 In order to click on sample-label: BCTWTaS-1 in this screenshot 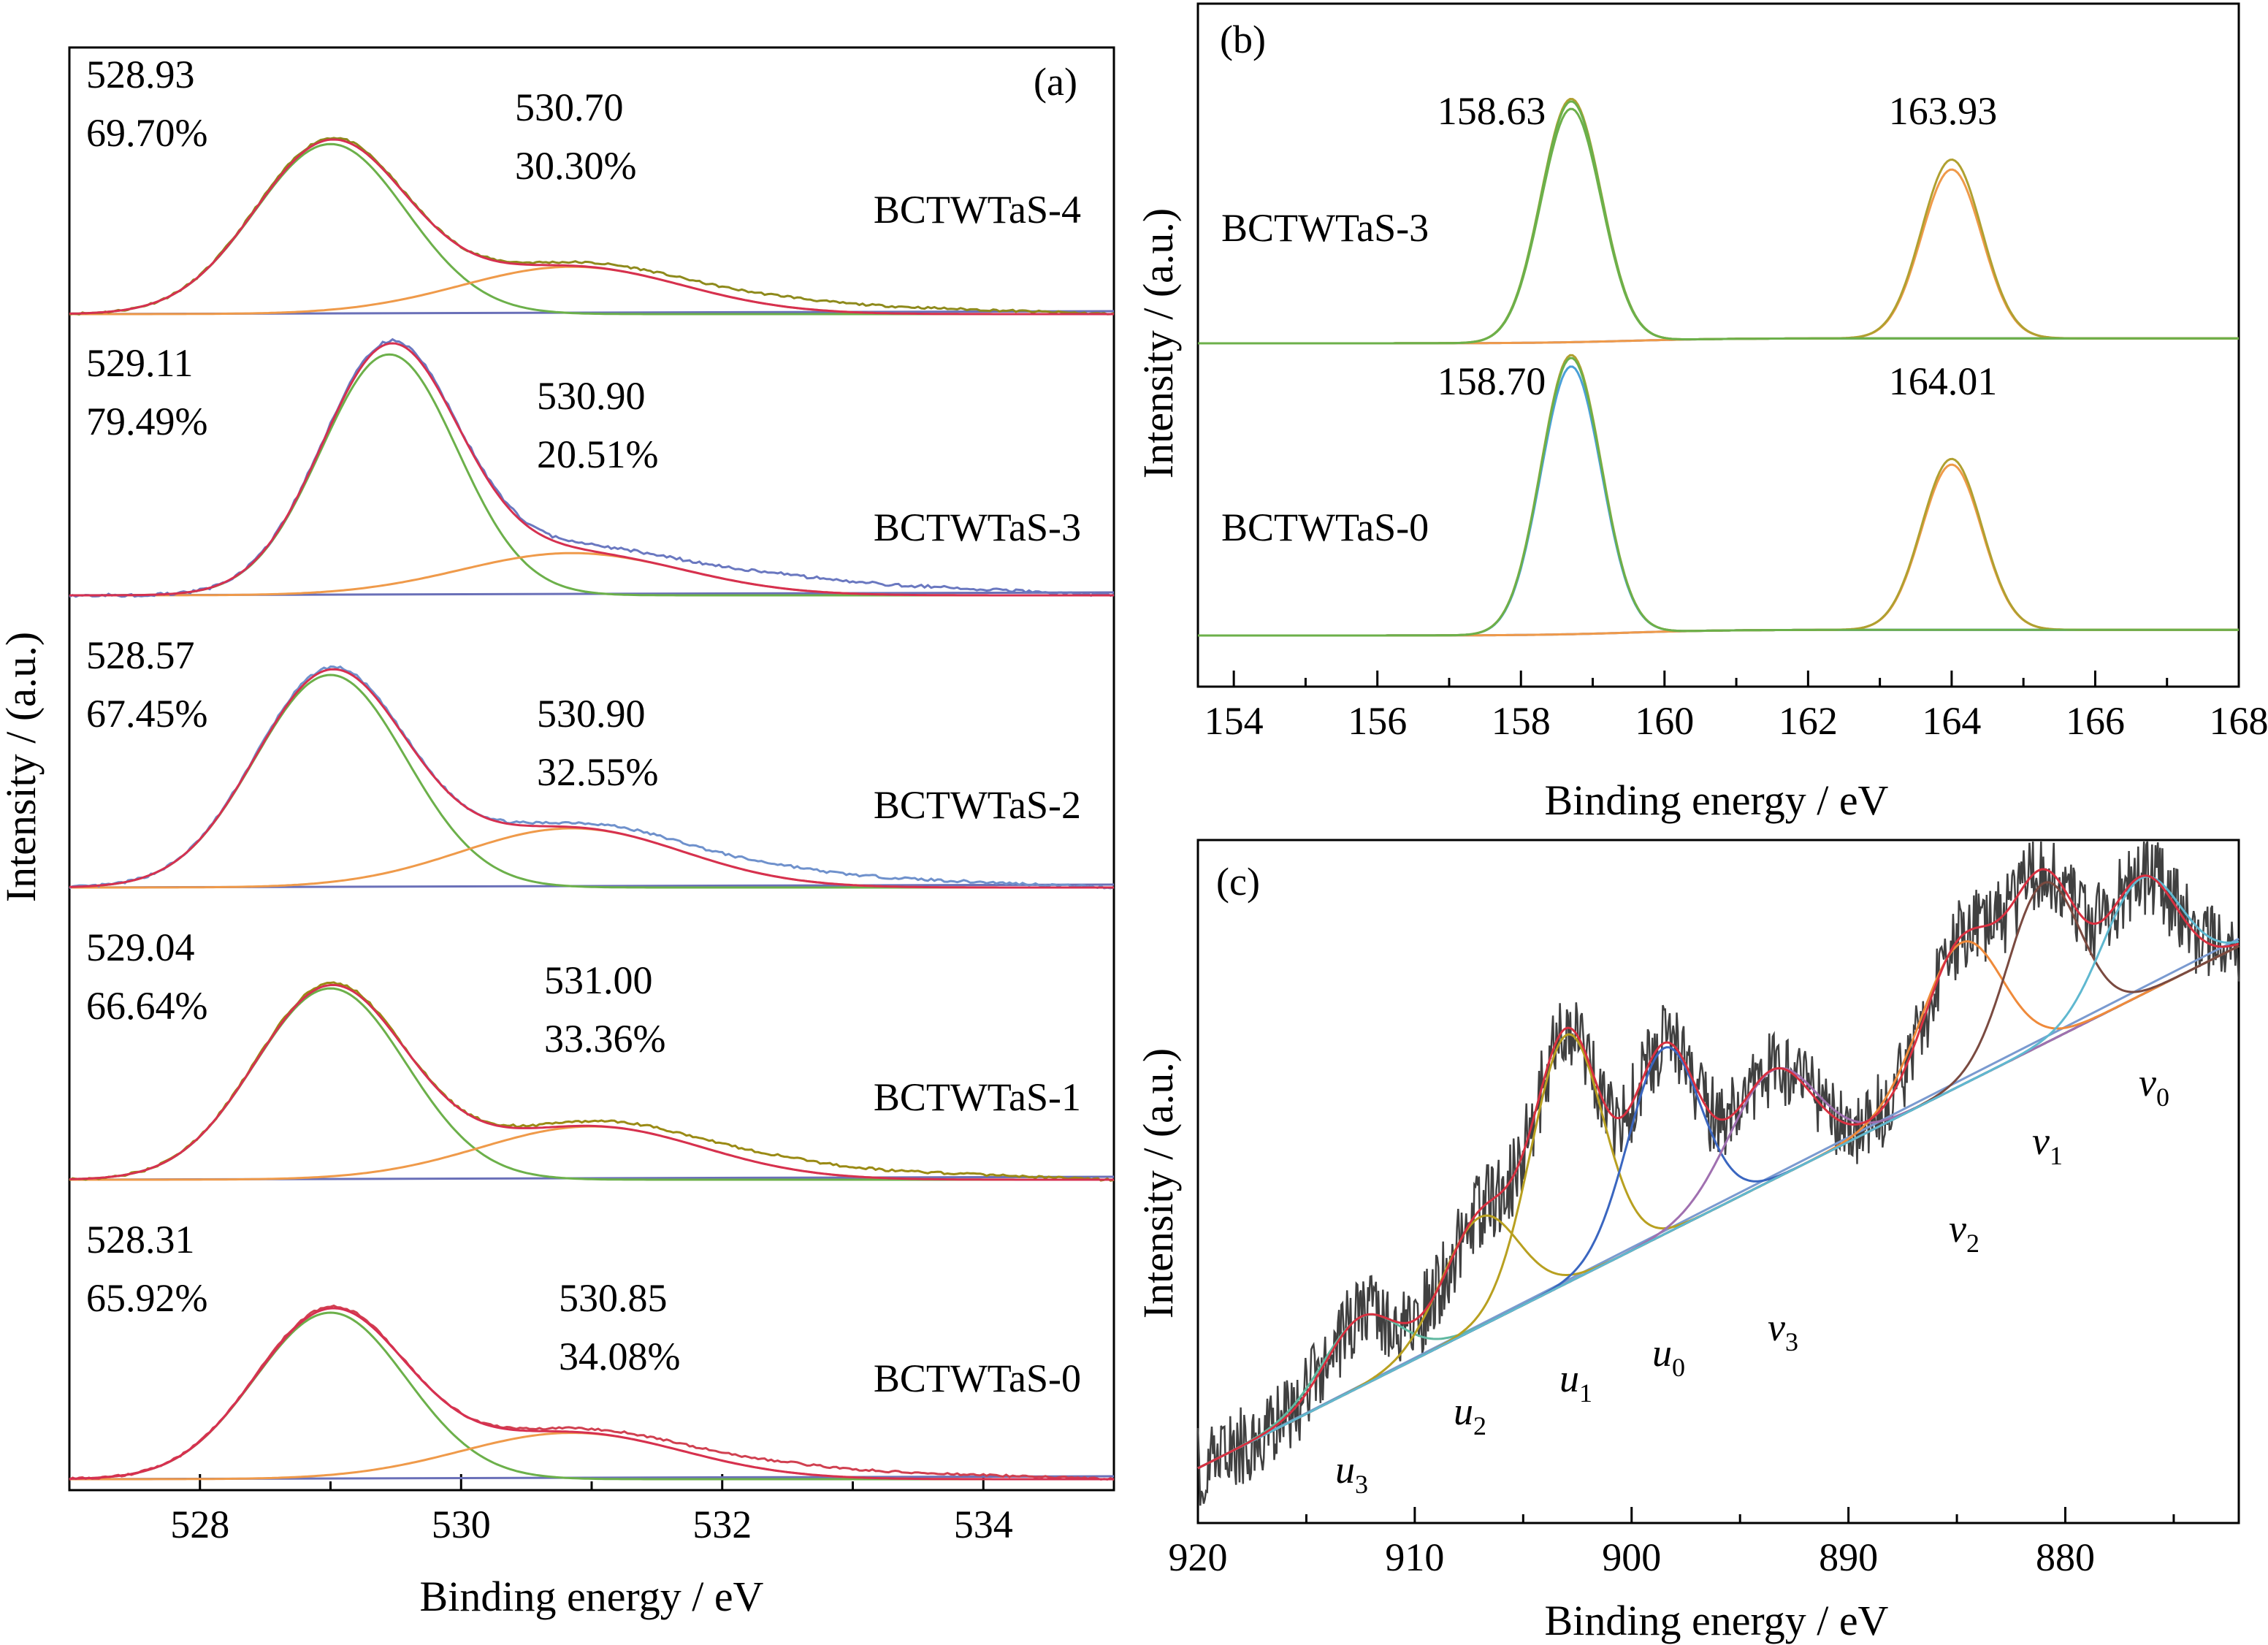, I will do `click(978, 1097)`.